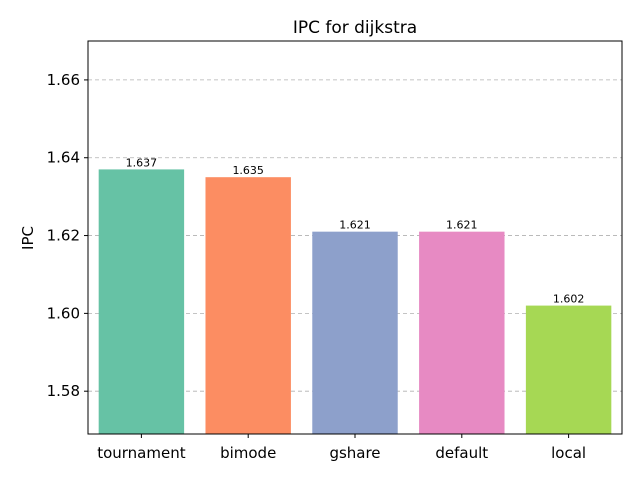 The width and height of the screenshot is (640, 480). Describe the element at coordinates (142, 162) in the screenshot. I see `data-label-tournament: 1.637` at that location.